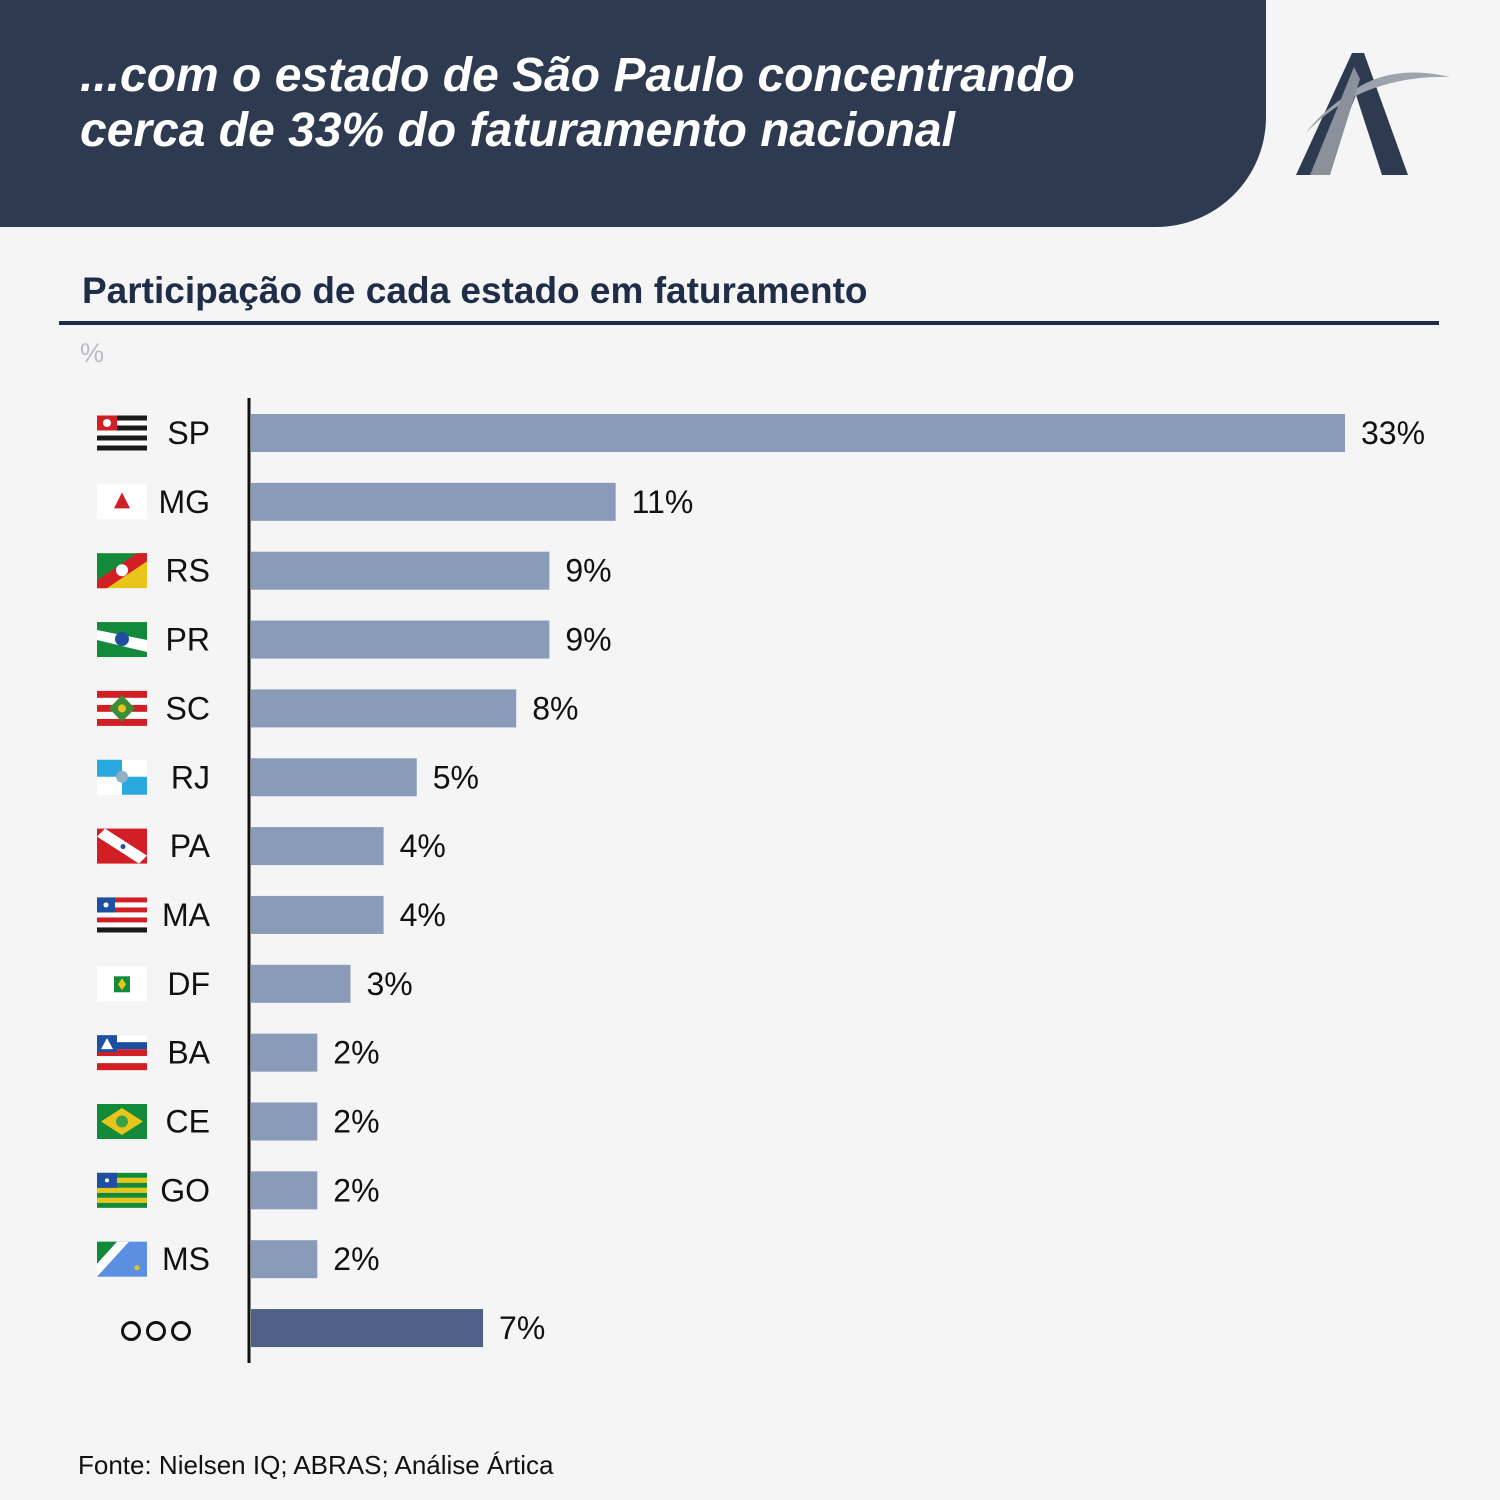  What do you see at coordinates (316, 1465) in the screenshot?
I see `source-note: Fonte: Nielsen IQ; ABRAS; Análise Ártica` at bounding box center [316, 1465].